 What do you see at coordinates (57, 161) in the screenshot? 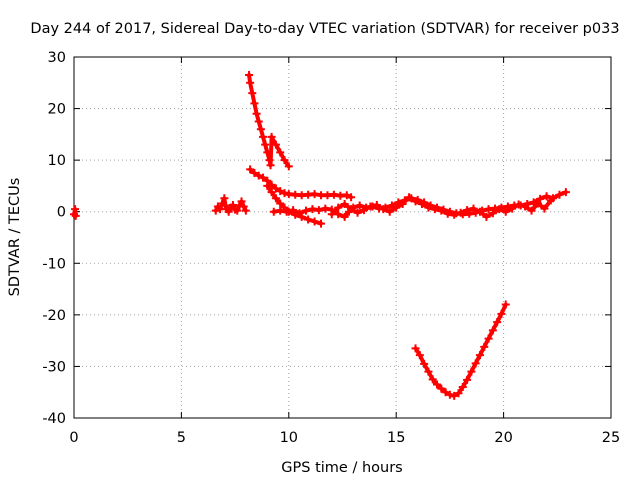
I see `y-tick-label: 10` at bounding box center [57, 161].